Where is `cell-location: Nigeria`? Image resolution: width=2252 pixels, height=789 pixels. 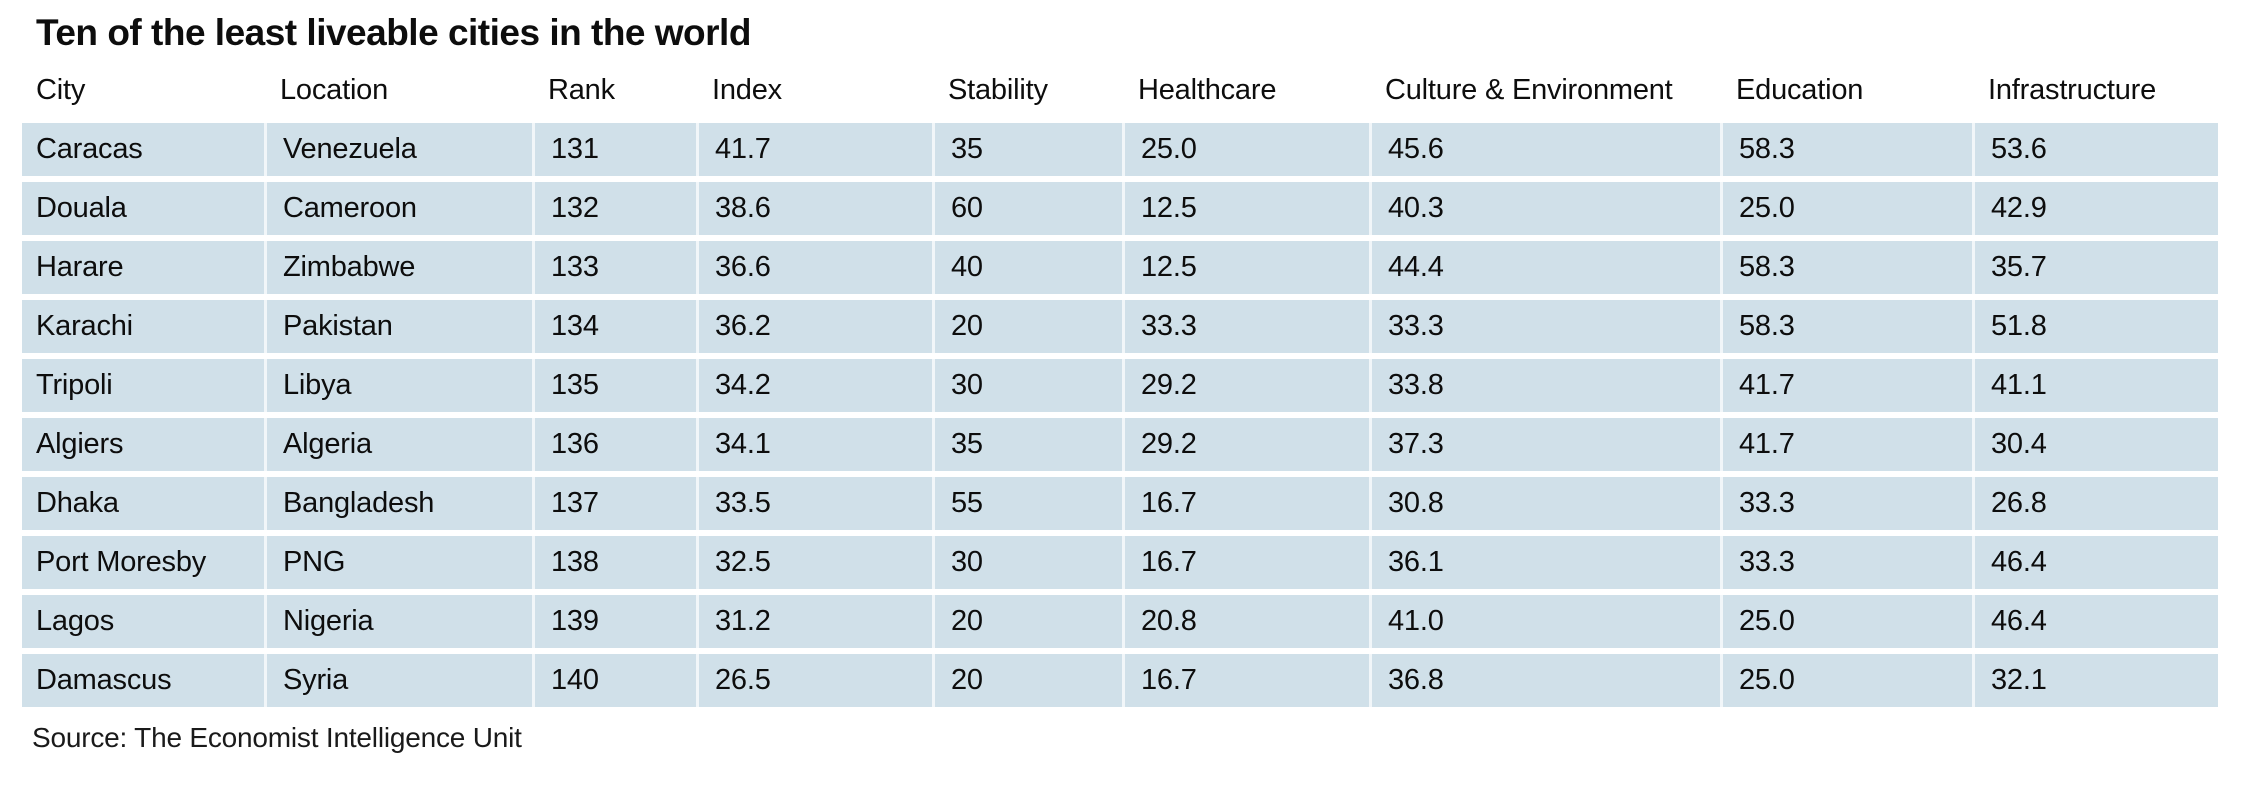
cell-location: Nigeria is located at coordinates (398, 621).